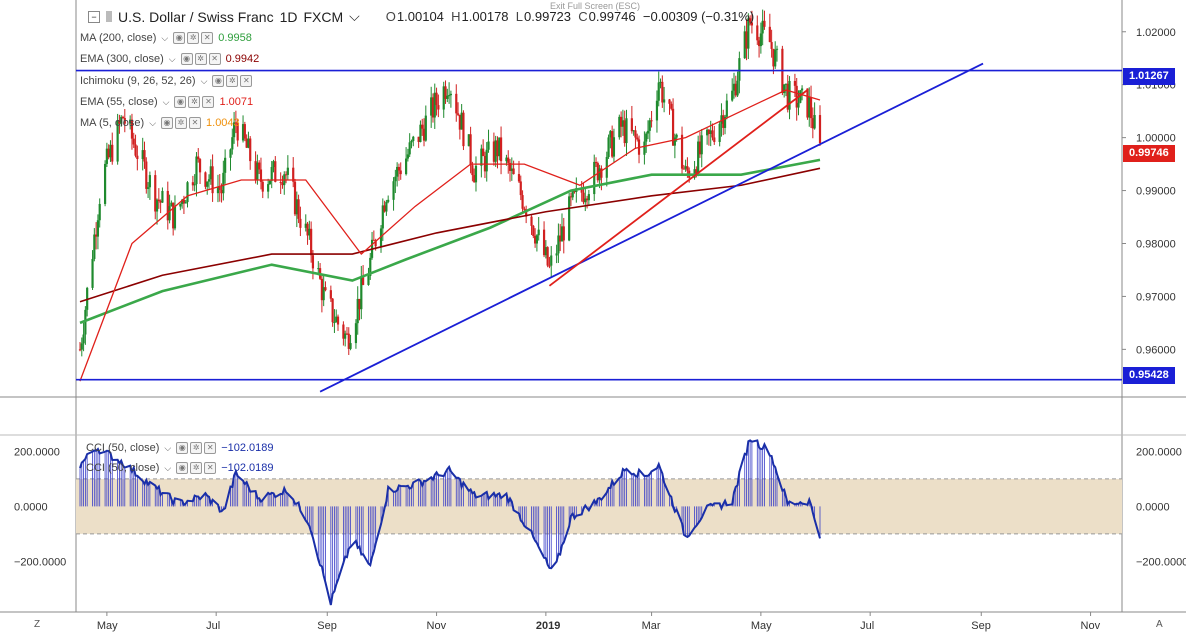 This screenshot has width=1186, height=637. Describe the element at coordinates (450, 235) in the screenshot. I see `ema300-line` at that location.